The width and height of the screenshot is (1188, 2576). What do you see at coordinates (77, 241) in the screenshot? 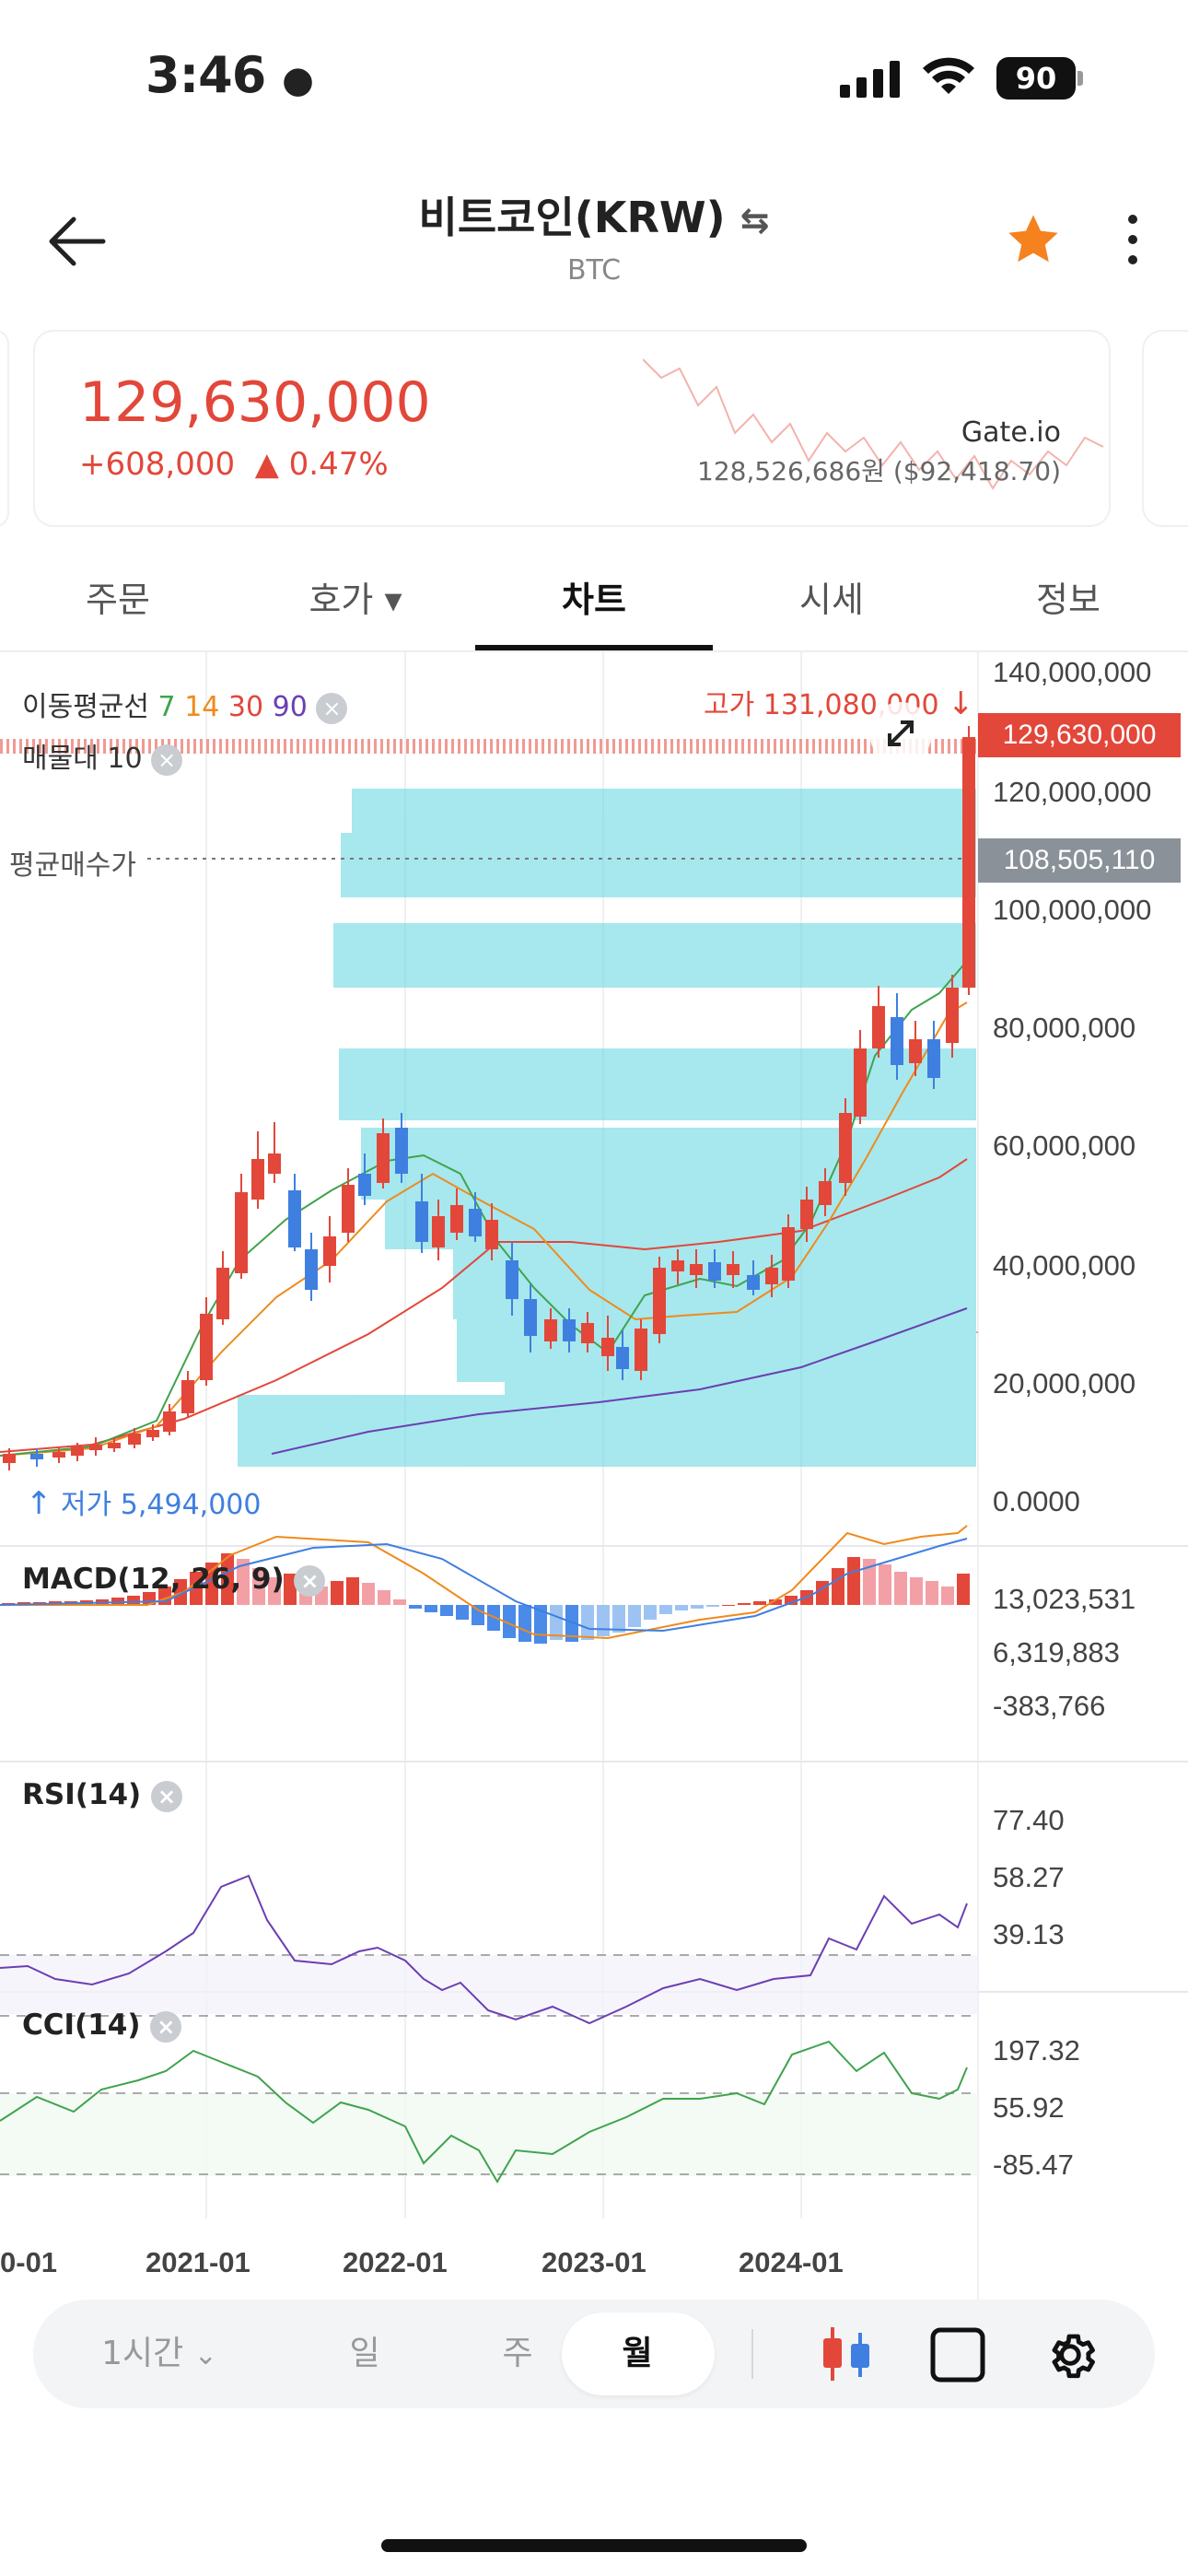
I see `back-arrow-icon` at bounding box center [77, 241].